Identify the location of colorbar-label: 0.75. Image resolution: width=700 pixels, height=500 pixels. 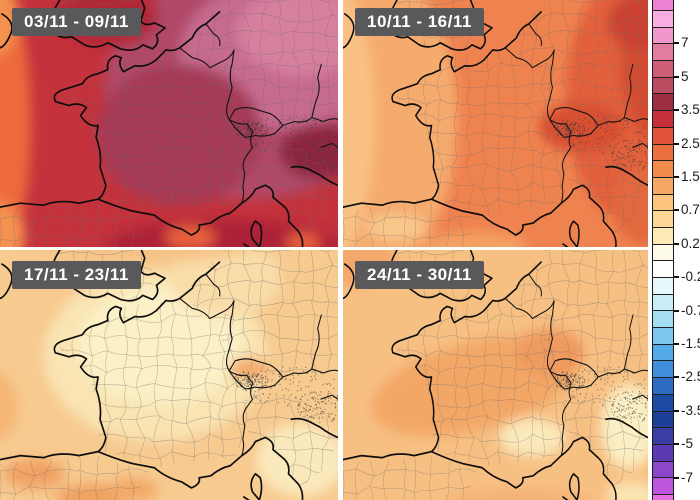
(690, 210).